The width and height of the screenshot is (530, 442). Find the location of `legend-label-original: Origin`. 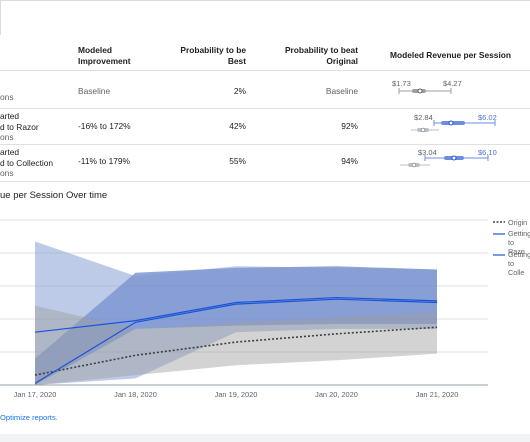

legend-label-original: Origin is located at coordinates (517, 222).